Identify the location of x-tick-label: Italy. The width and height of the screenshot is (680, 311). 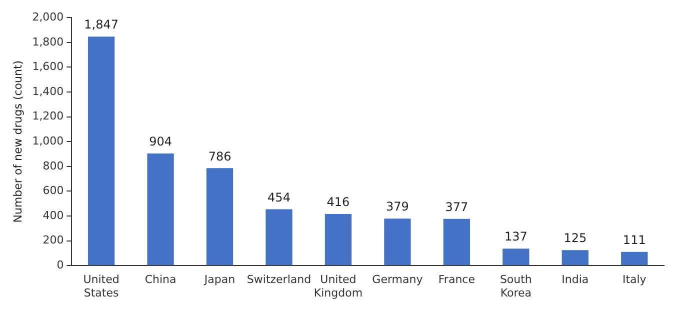
(634, 279).